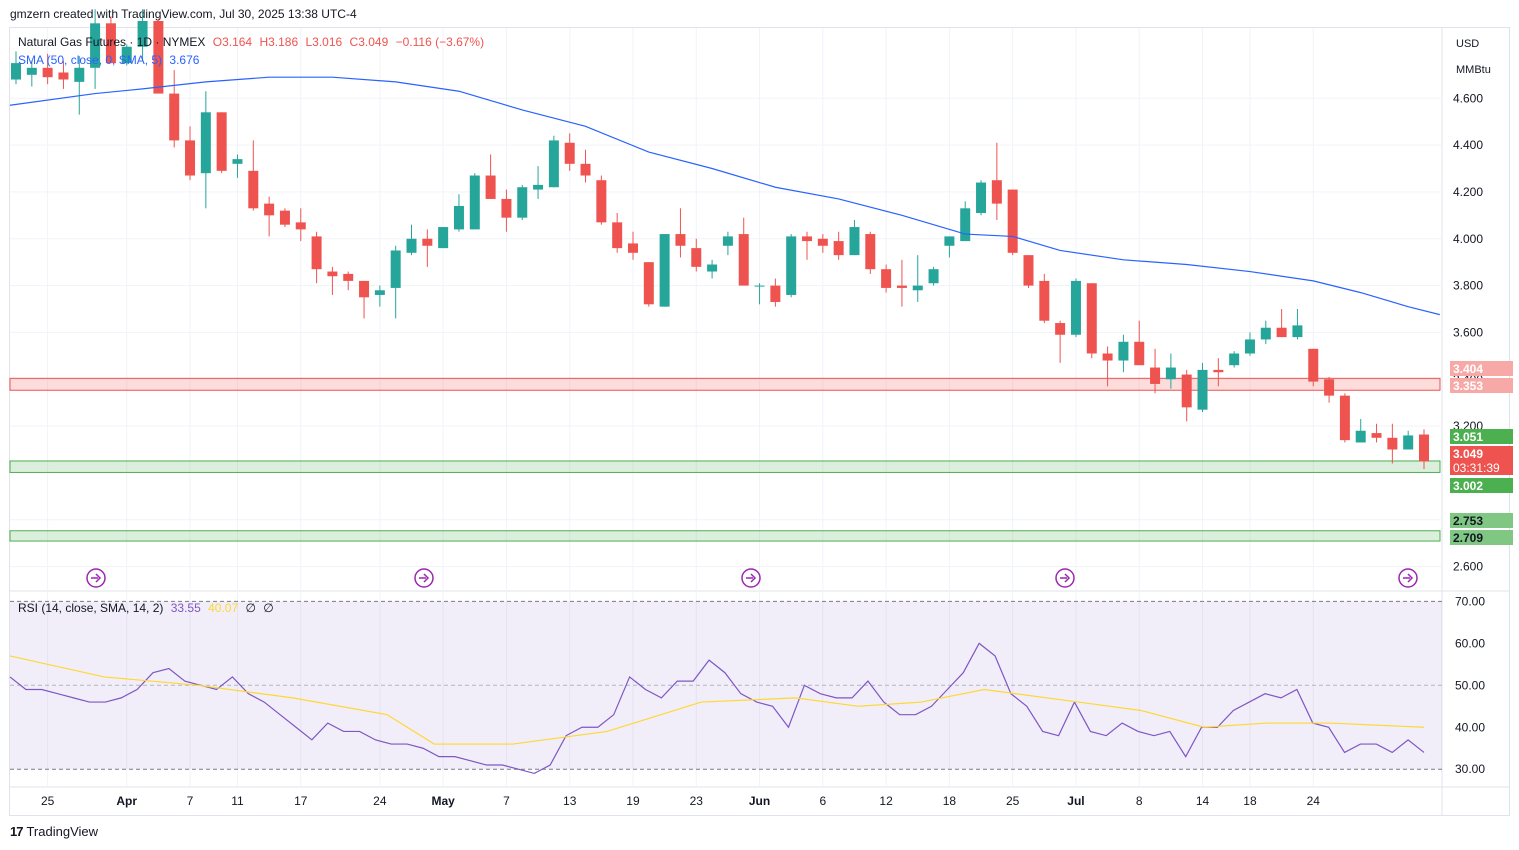 The height and width of the screenshot is (850, 1519). I want to click on rsi-tick-label: 70.00, so click(1470, 601).